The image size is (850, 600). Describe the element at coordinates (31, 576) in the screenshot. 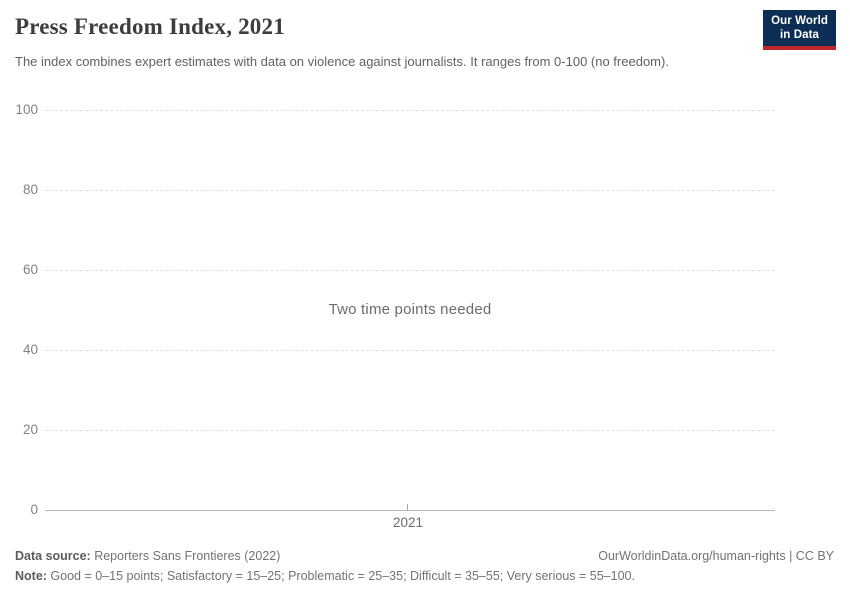

I see `note-label: Note:` at that location.